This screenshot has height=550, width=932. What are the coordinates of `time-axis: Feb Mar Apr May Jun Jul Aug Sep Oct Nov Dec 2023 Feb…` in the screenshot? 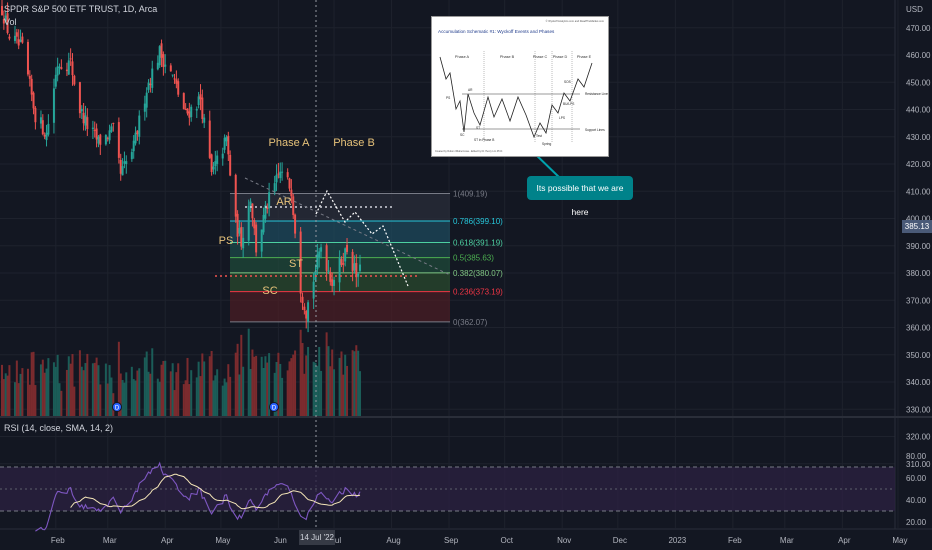 It's located at (479, 540).